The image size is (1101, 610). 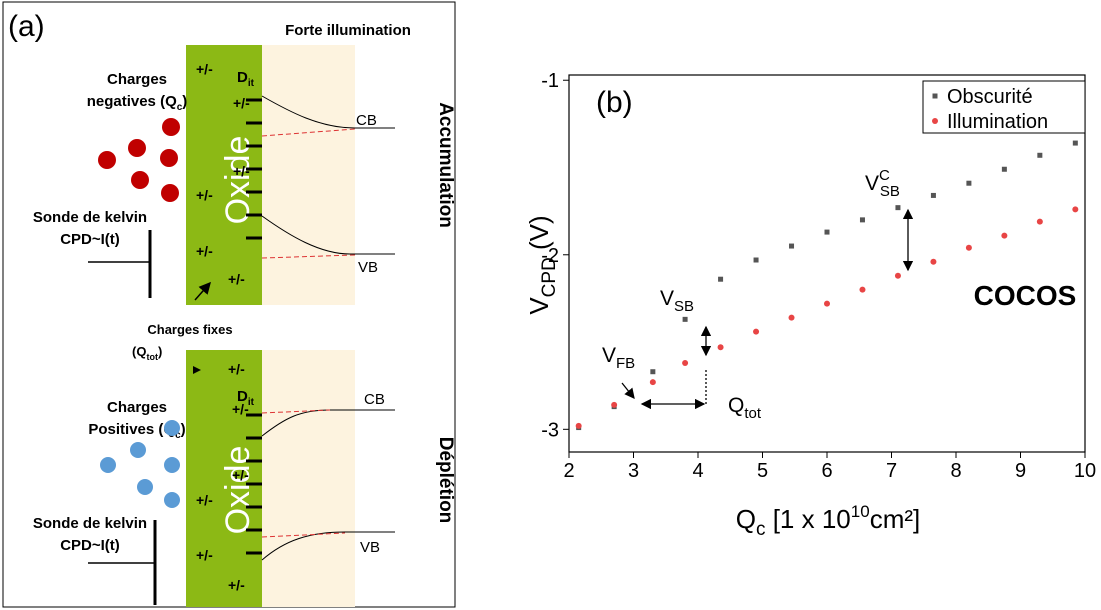 What do you see at coordinates (550, 256) in the screenshot?
I see `y-tick-label: -2` at bounding box center [550, 256].